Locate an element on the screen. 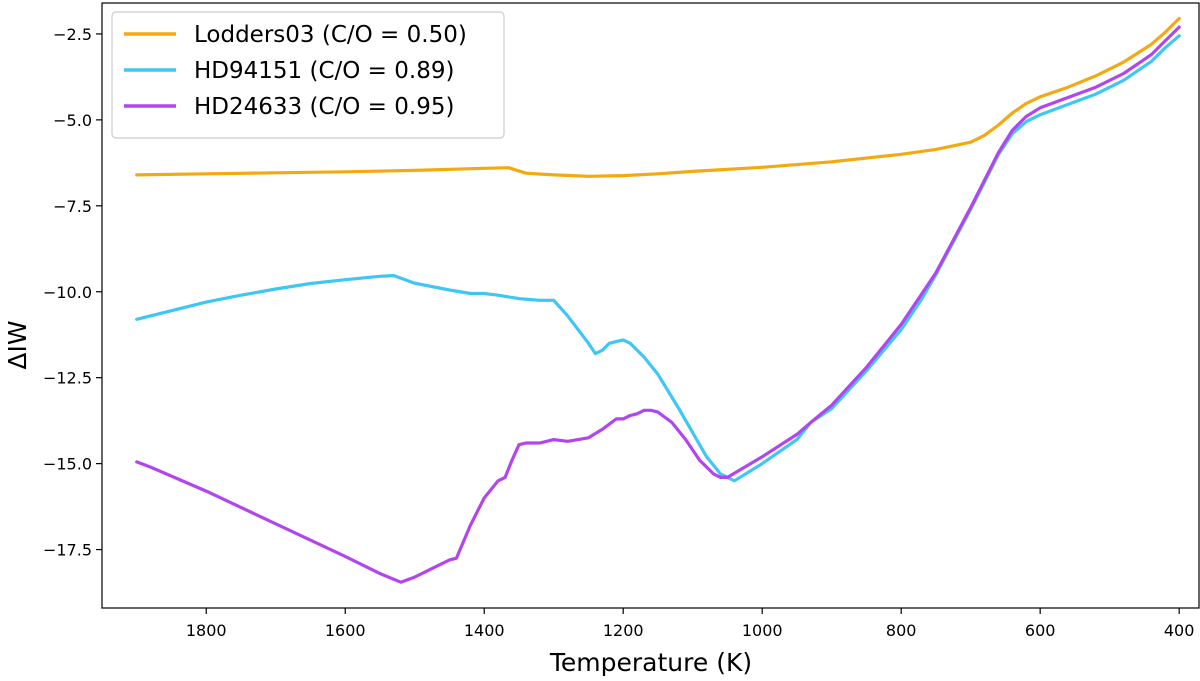 This screenshot has height=681, width=1200. x-axis: 1800 1600 1400 1200 1000 800 600 400 is located at coordinates (690, 624).